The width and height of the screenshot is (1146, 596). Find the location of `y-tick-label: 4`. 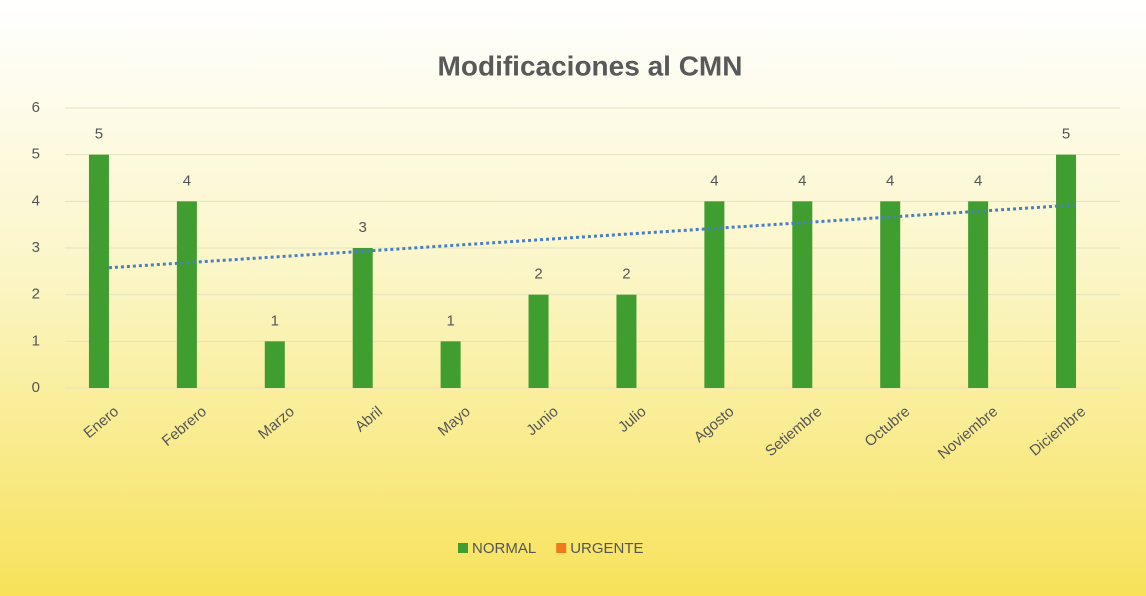

y-tick-label: 4 is located at coordinates (36, 200).